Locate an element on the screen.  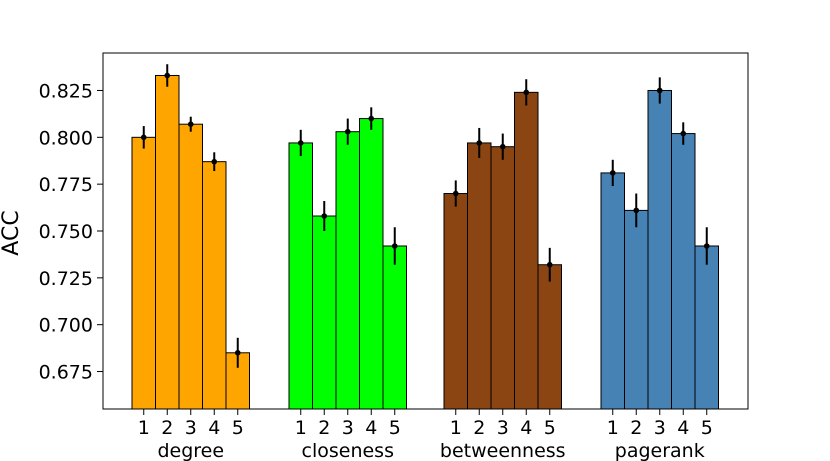
y-tick-label: 0.825 is located at coordinates (66, 91).